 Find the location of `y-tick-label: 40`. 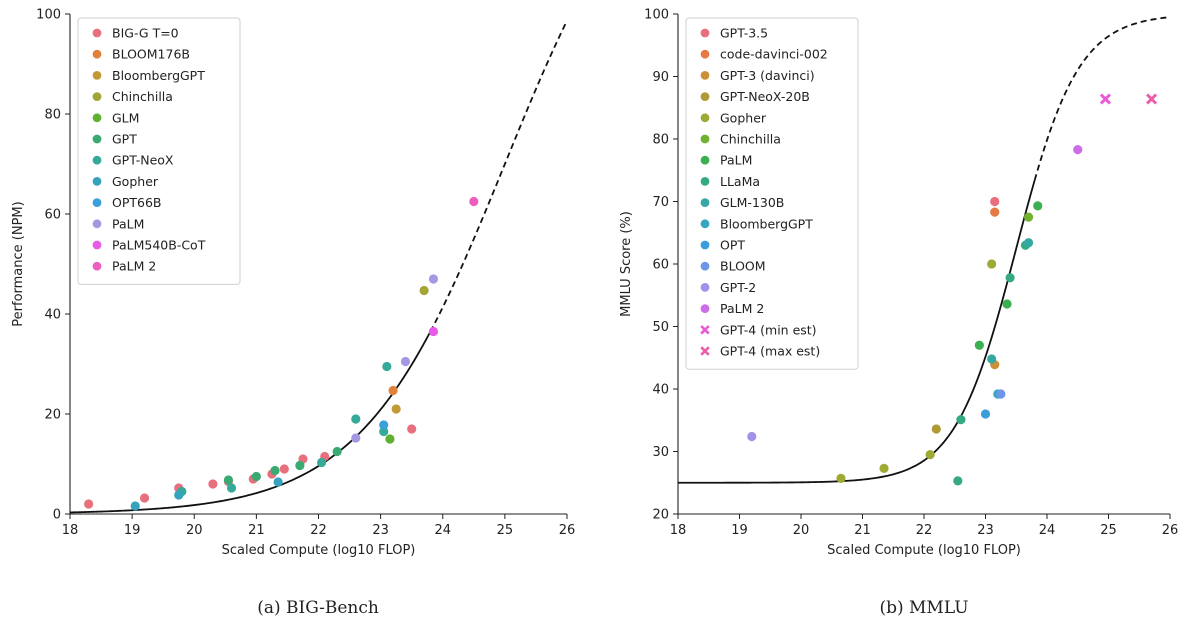

y-tick-label: 40 is located at coordinates (660, 390).